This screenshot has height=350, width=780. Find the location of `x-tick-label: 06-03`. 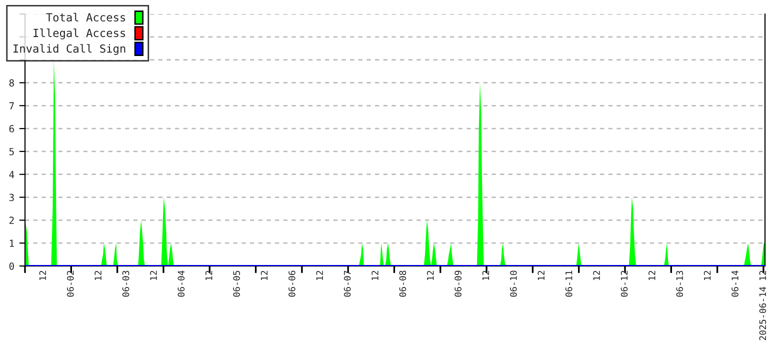

x-tick-label: 06-03 is located at coordinates (126, 283).